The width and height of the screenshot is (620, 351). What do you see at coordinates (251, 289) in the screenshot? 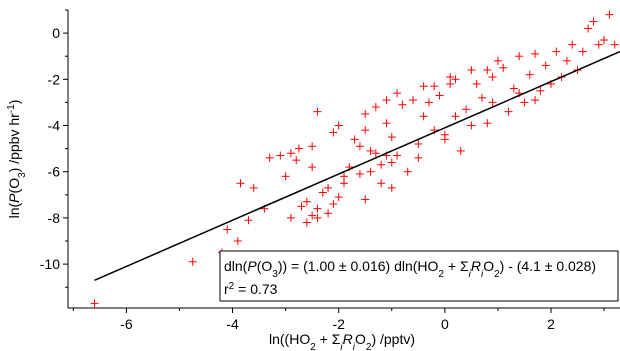
I see `r-squared-text: r2 = 0.73` at bounding box center [251, 289].